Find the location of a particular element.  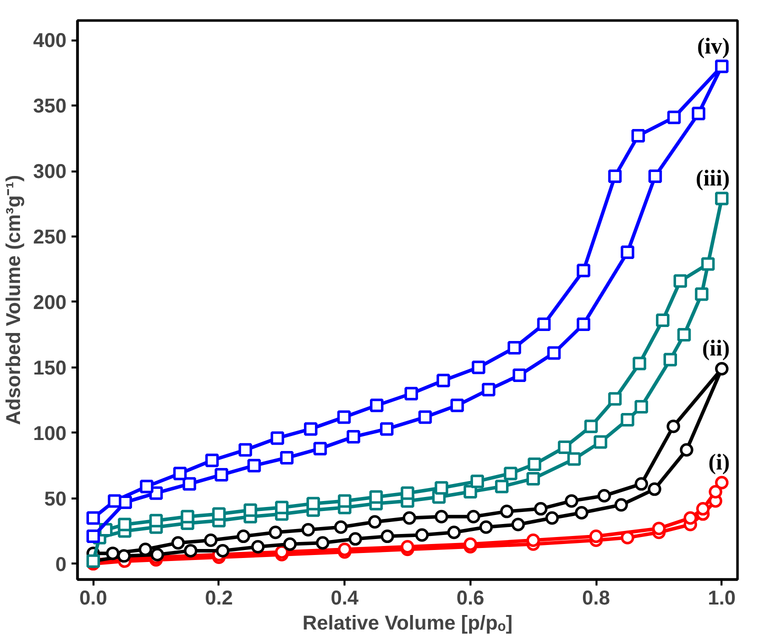

x-tick-label: 0.8 is located at coordinates (596, 599).